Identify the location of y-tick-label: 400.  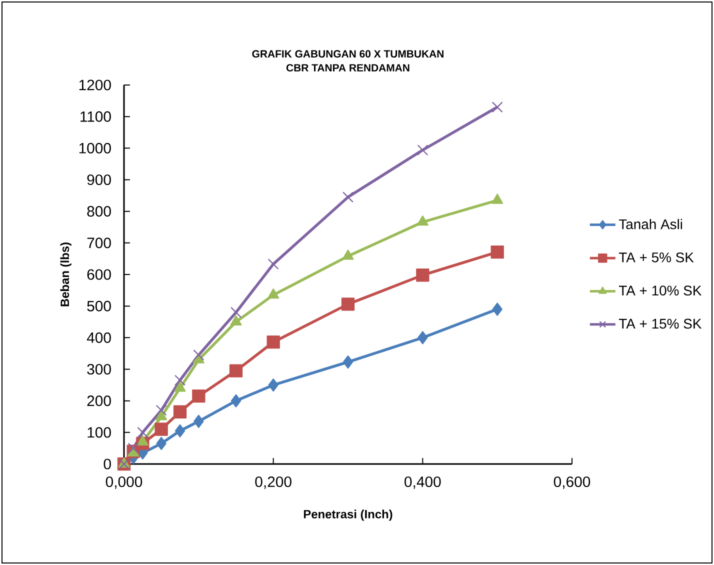
(98, 337).